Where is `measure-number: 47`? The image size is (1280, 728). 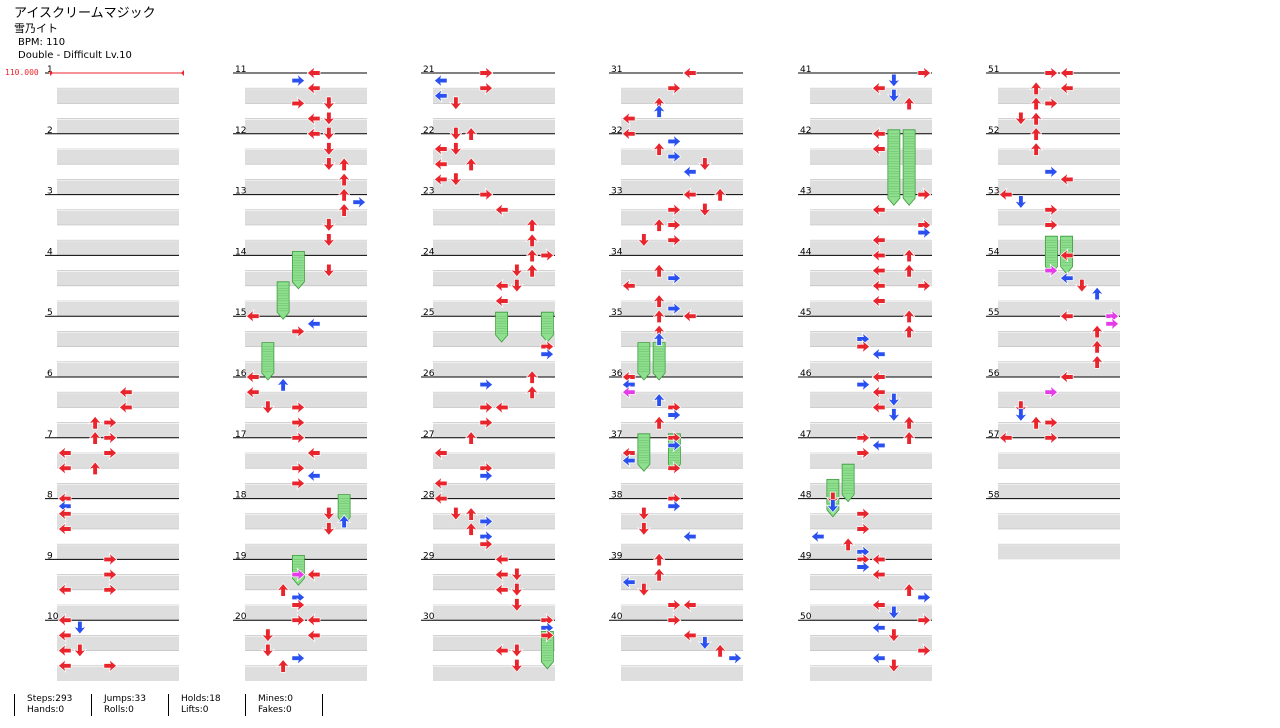
measure-number: 47 is located at coordinates (805, 435).